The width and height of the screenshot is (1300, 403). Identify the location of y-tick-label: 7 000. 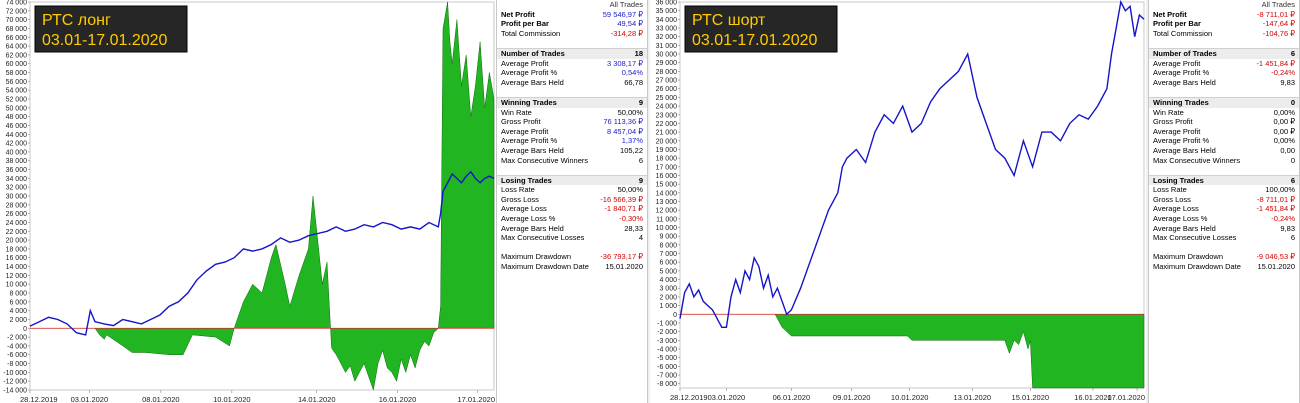
(668, 254).